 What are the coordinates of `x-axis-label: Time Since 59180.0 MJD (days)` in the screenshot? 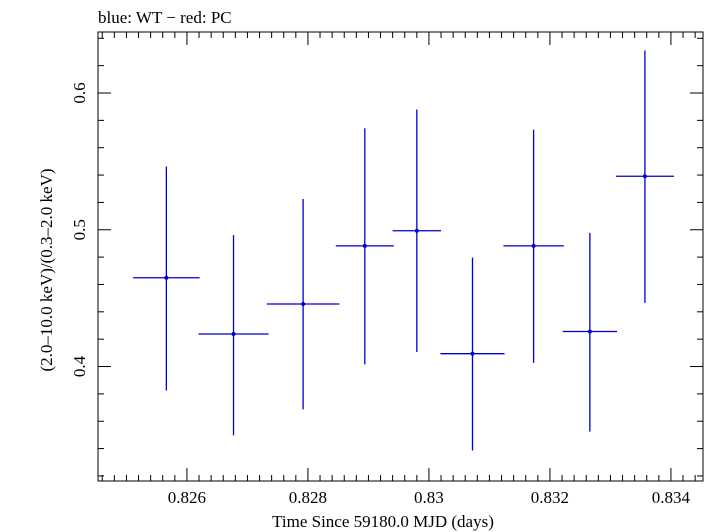 It's located at (383, 521).